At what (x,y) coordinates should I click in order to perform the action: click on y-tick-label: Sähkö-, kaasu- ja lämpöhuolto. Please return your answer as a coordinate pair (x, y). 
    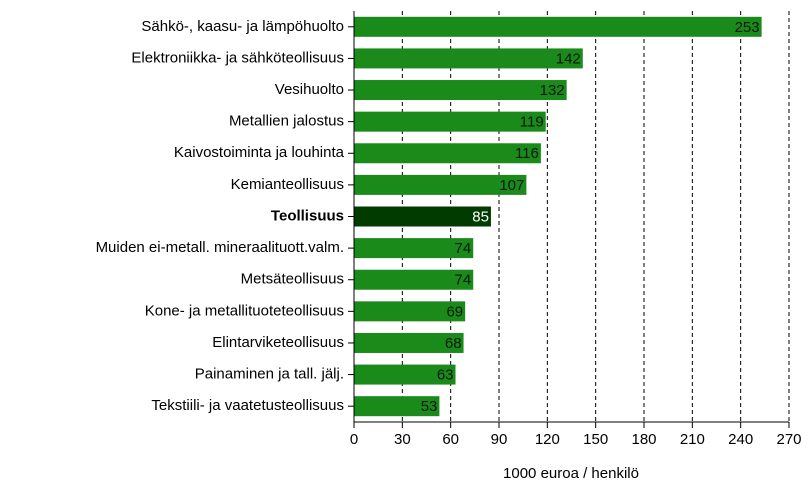
    Looking at the image, I should click on (242, 26).